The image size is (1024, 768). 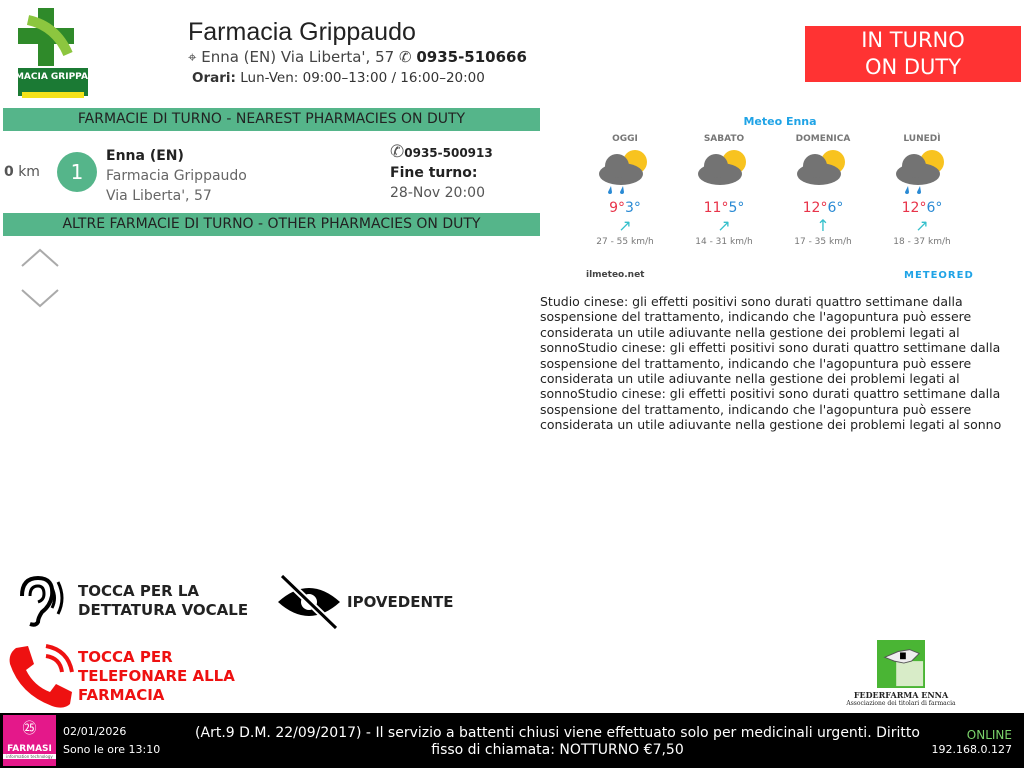 What do you see at coordinates (302, 32) in the screenshot?
I see `pharmacy-title: Farmacia Grippaudo` at bounding box center [302, 32].